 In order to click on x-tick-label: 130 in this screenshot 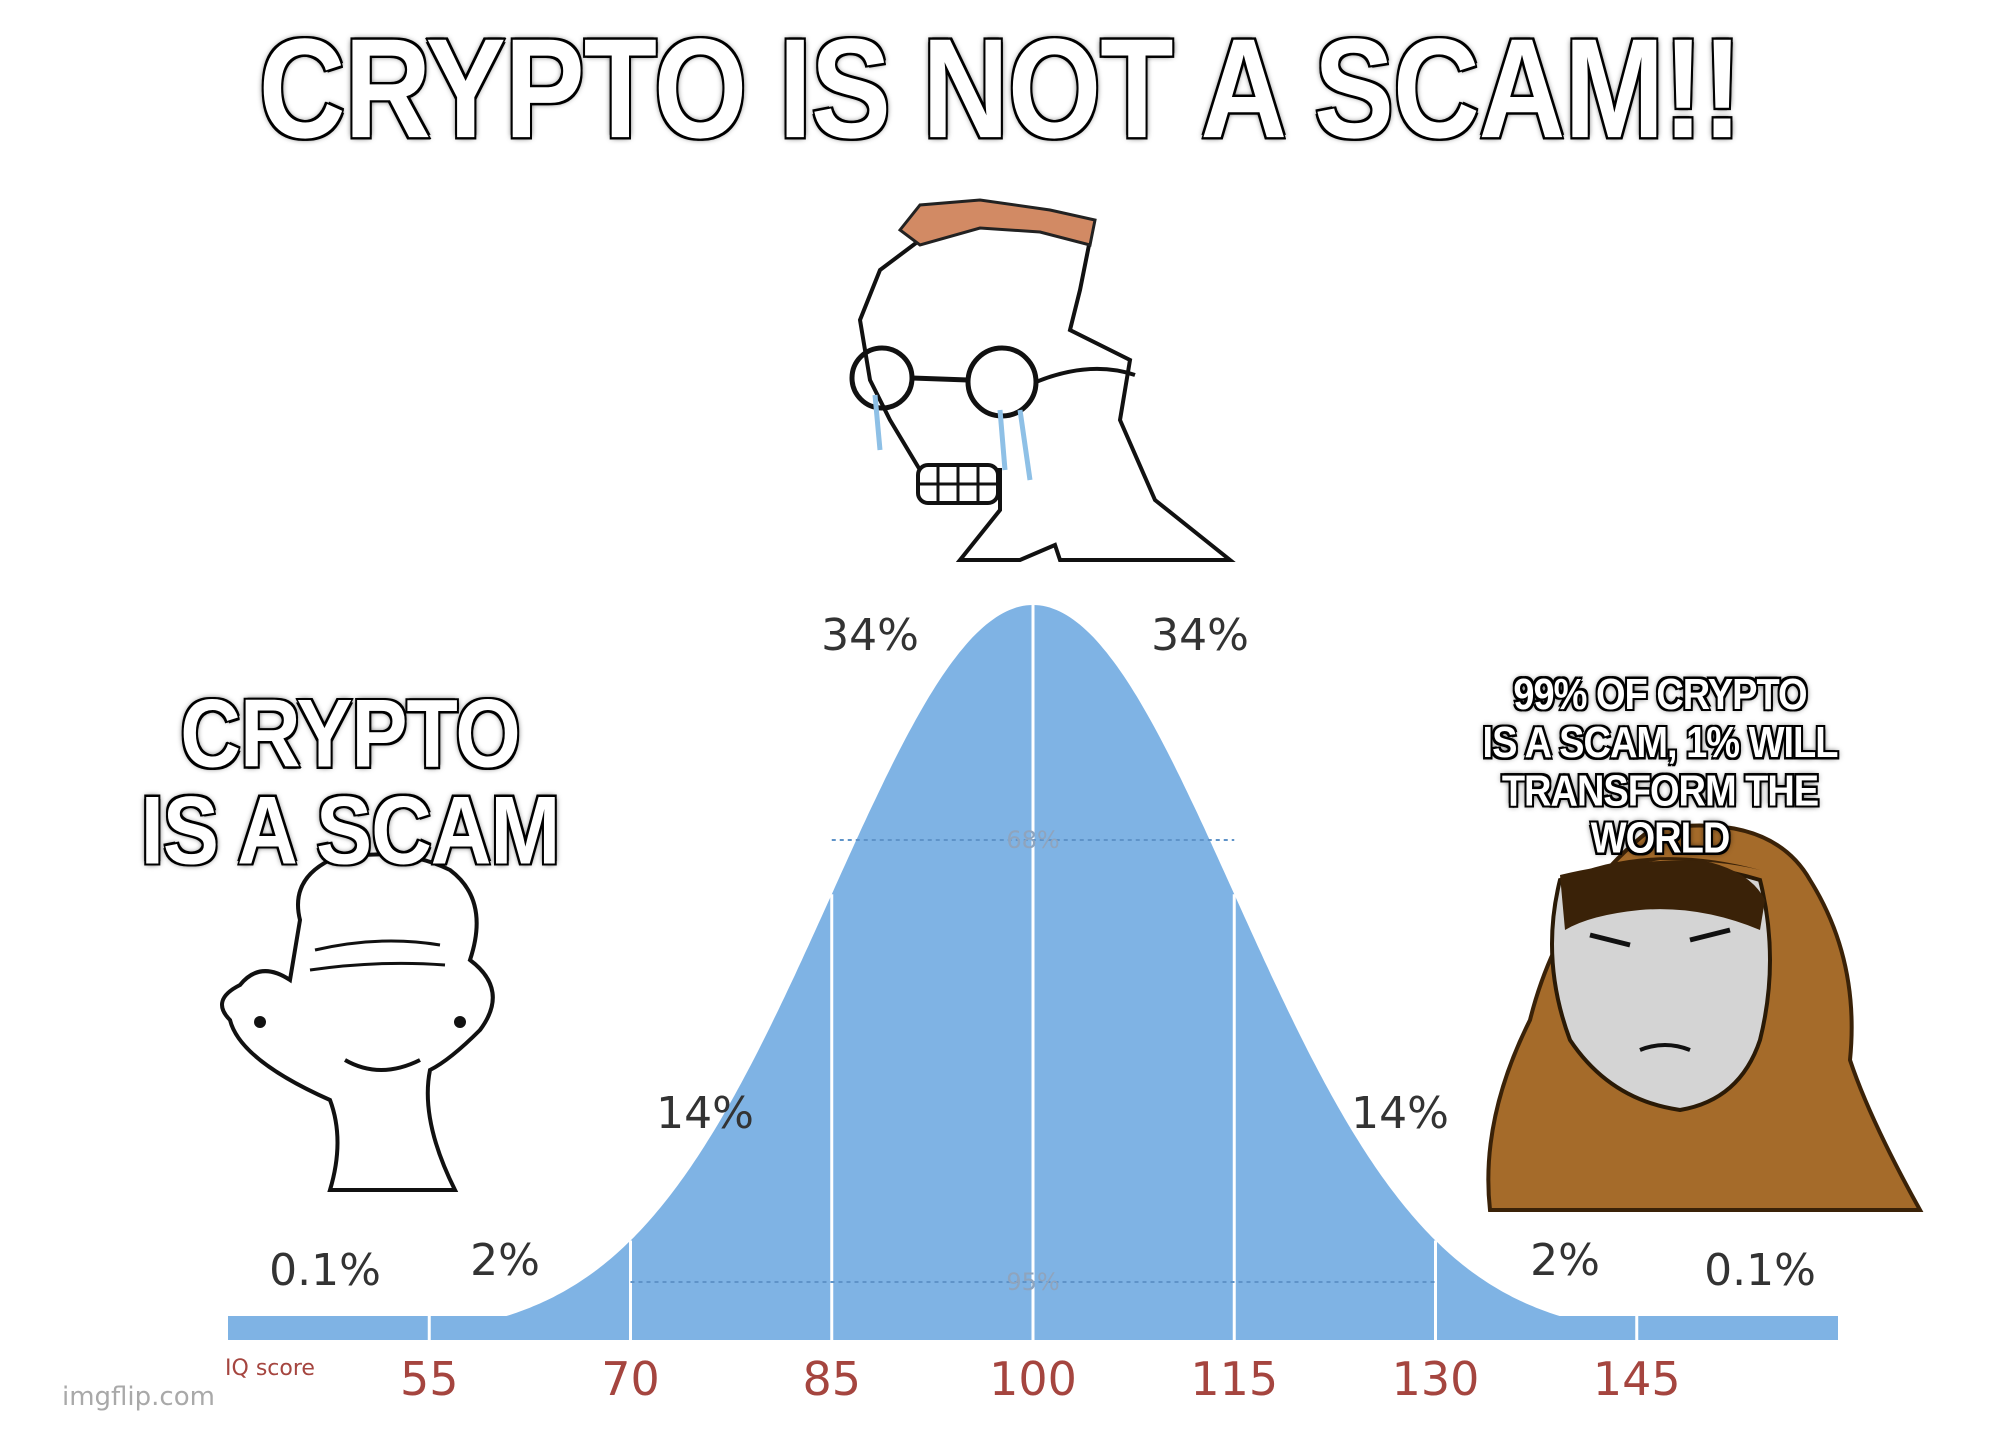, I will do `click(1436, 1379)`.